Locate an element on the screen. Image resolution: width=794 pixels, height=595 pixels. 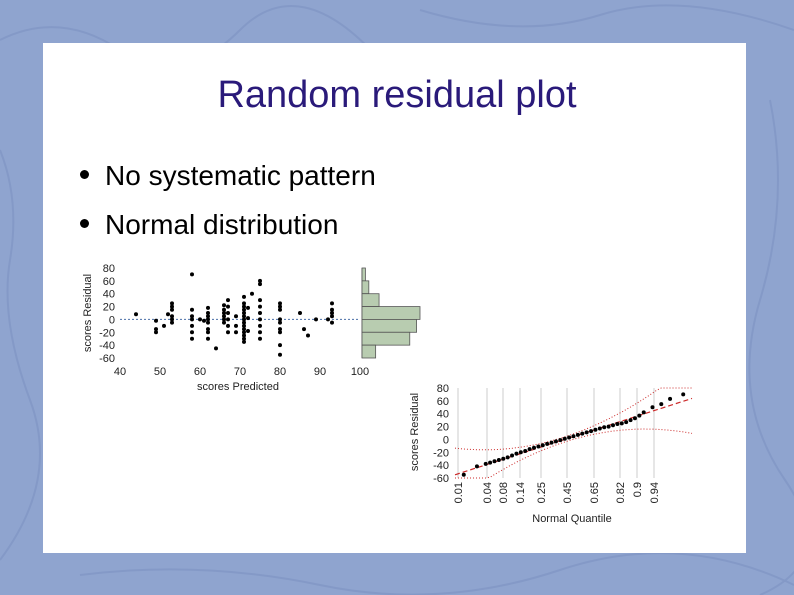
x-tick-label: 0.01 is located at coordinates (459, 492).